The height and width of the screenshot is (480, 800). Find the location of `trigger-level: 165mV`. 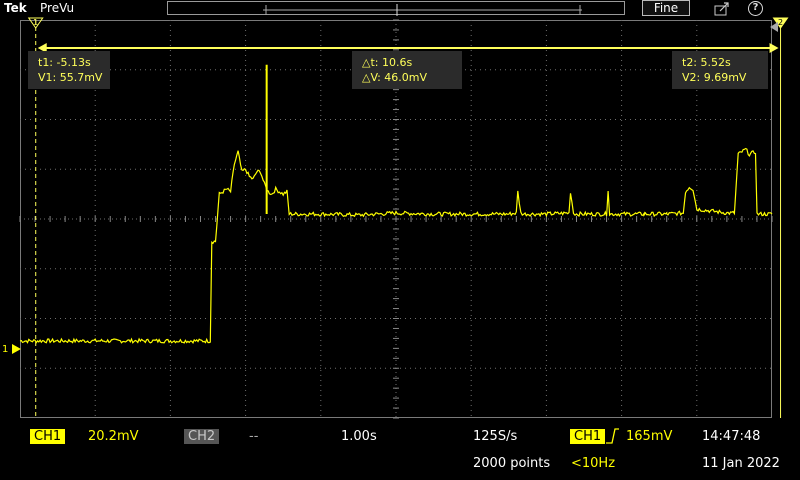

trigger-level: 165mV is located at coordinates (649, 436).